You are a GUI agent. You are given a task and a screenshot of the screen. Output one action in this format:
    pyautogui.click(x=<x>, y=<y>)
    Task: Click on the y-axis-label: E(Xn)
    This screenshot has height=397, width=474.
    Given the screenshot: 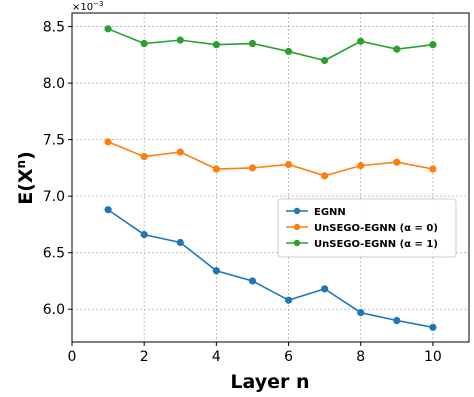 What is the action you would take?
    pyautogui.click(x=25, y=178)
    